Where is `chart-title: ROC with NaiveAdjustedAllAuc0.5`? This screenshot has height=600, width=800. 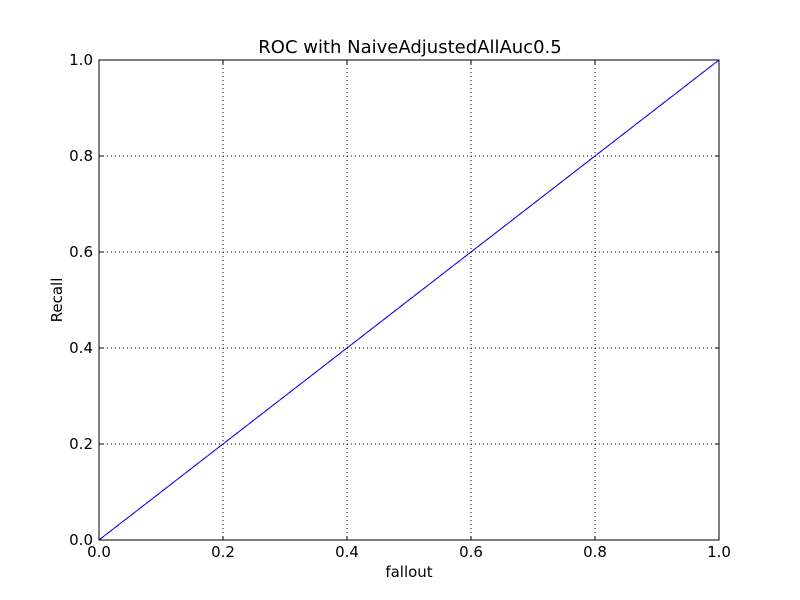
chart-title: ROC with NaiveAdjustedAllAuc0.5 is located at coordinates (409, 47).